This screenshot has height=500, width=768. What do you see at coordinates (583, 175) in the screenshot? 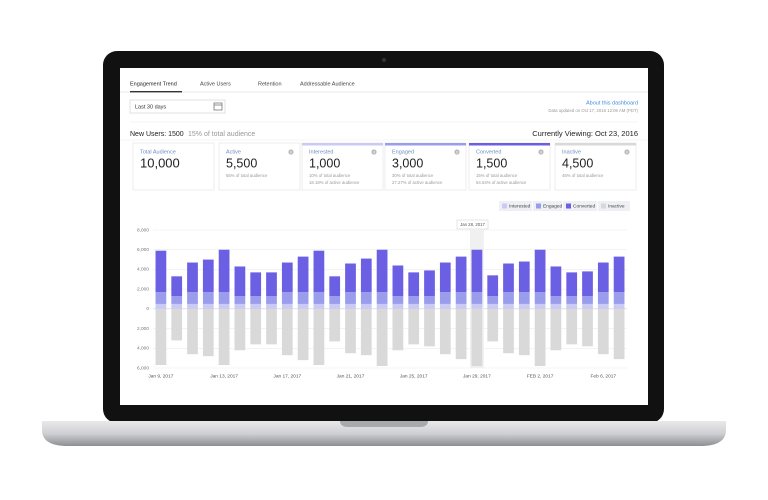
I see `card-note: 45% of total audience` at bounding box center [583, 175].